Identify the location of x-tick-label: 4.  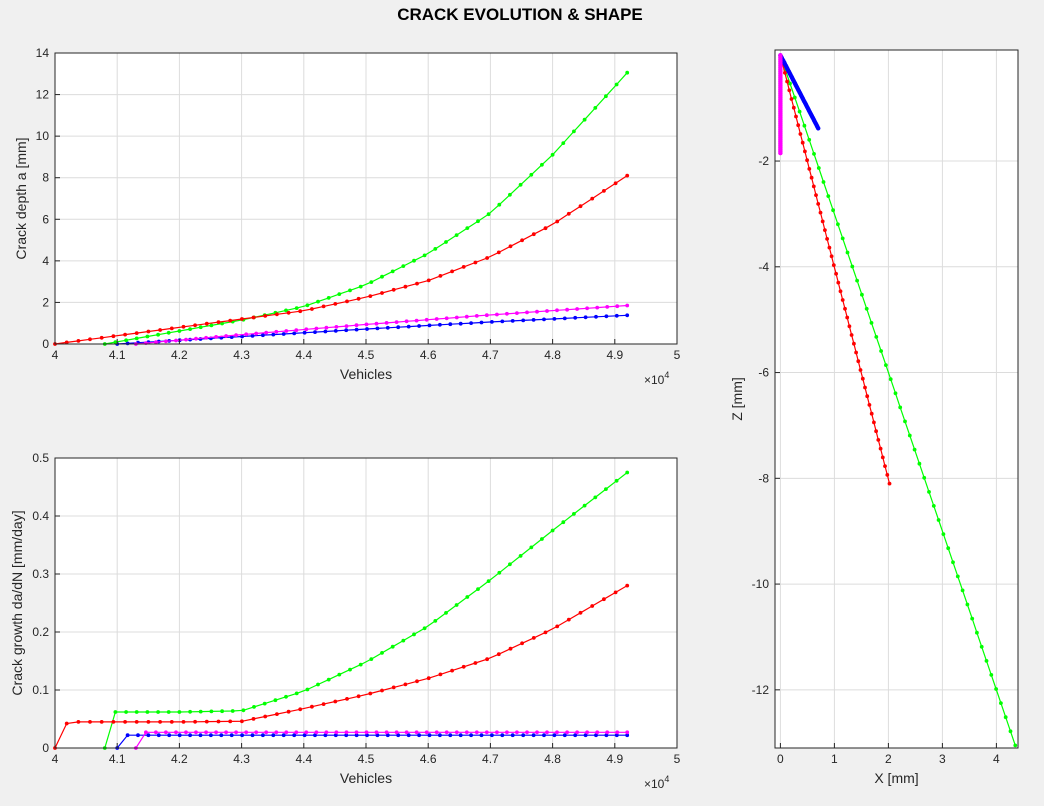
(55, 759).